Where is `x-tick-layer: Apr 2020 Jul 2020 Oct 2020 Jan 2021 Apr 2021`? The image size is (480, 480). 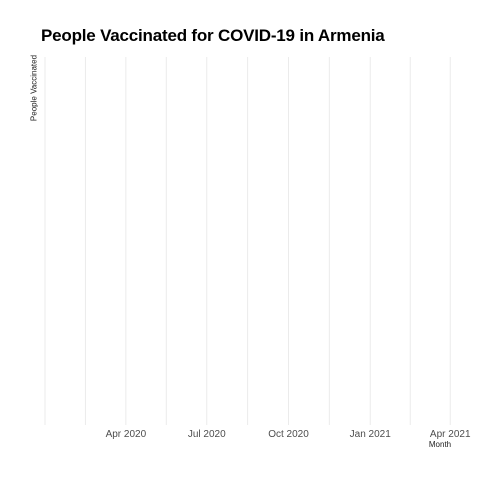 x-tick-layer: Apr 2020 Jul 2020 Oct 2020 Jan 2021 Apr 2021 is located at coordinates (288, 434).